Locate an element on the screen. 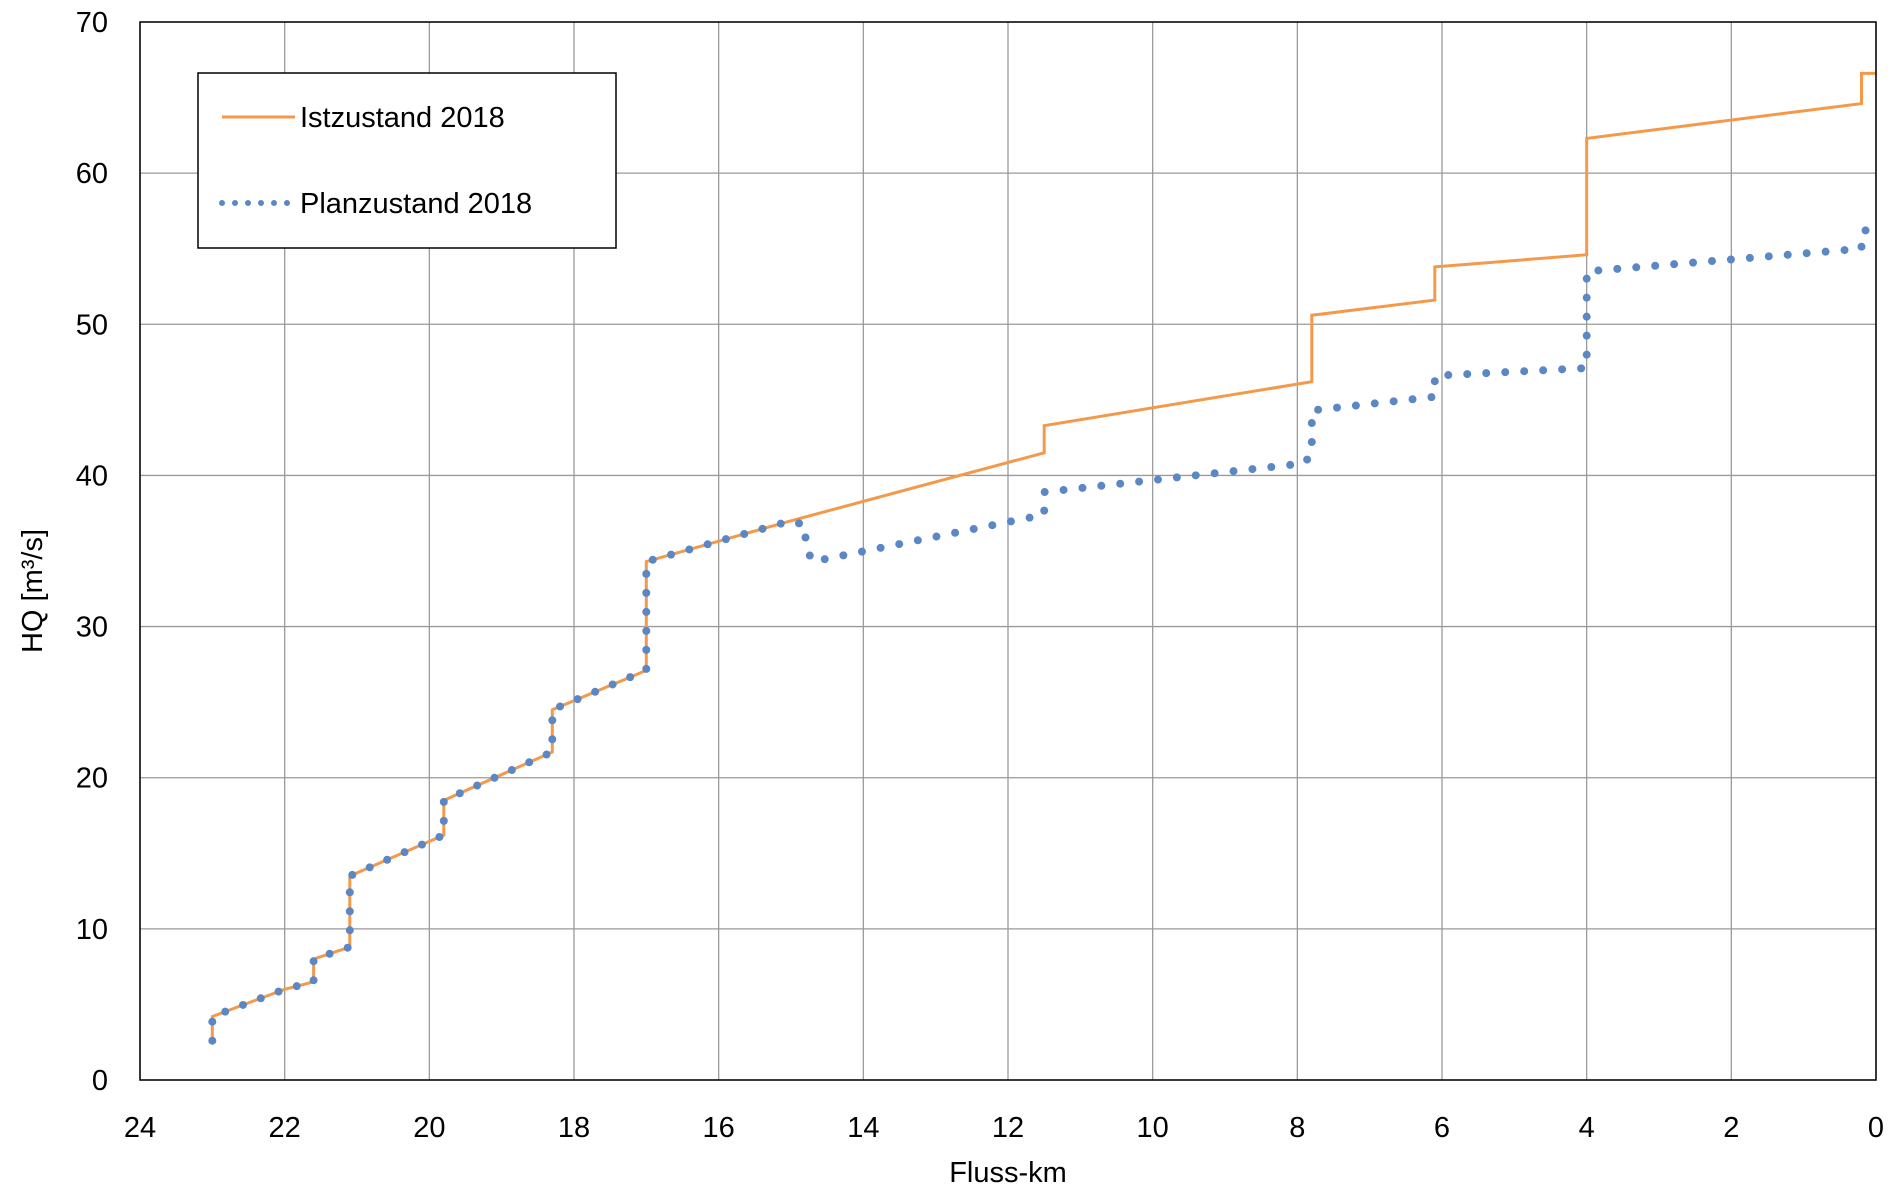 Image resolution: width=1892 pixels, height=1189 pixels. y-tick-label: 60 is located at coordinates (92, 174).